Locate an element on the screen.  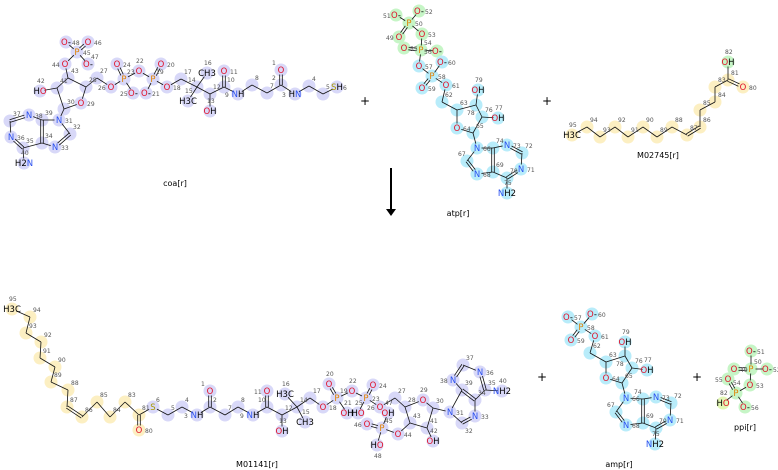
atom-label: HO is located at coordinates (376, 446).